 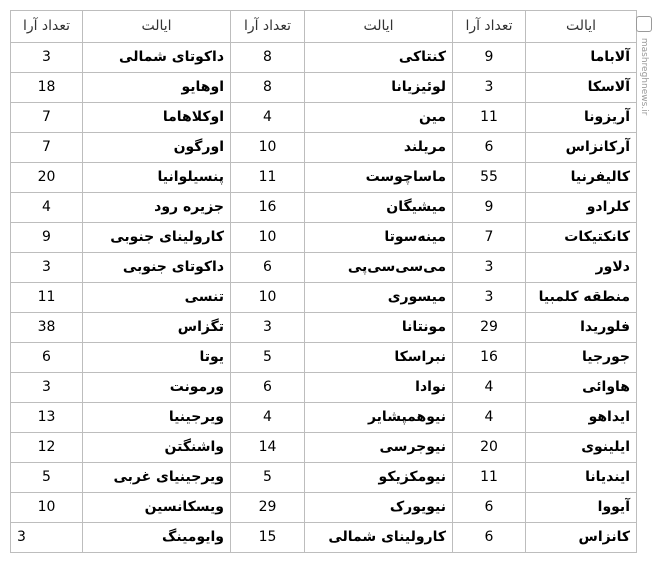 I want to click on table-row: کلرادو 9 میشیگان 16 جزیره رود 4, so click(x=323, y=207).